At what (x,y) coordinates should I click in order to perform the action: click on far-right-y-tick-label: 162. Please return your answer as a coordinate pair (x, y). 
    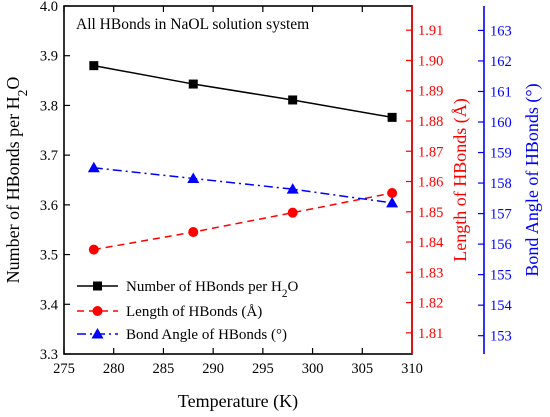
    Looking at the image, I should click on (501, 62).